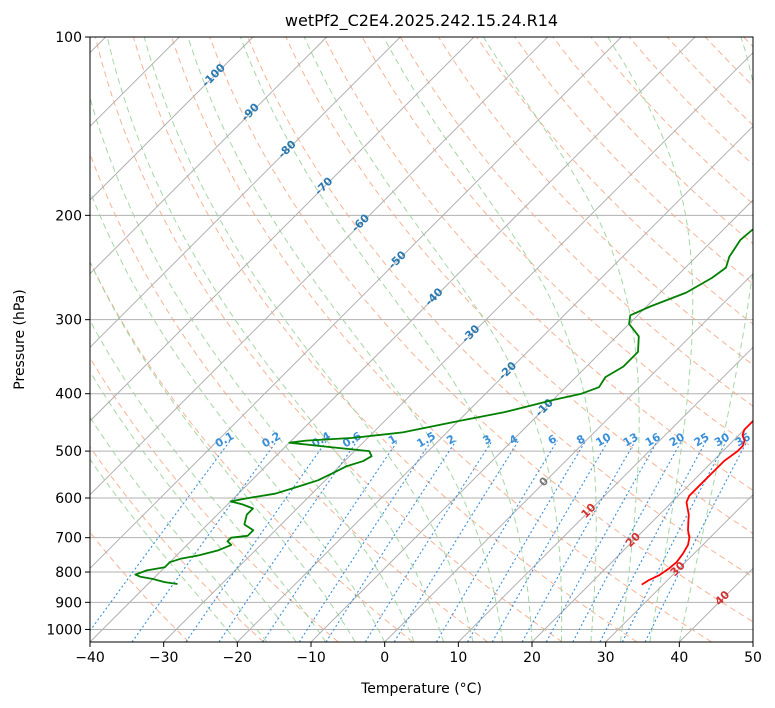 This screenshot has height=708, width=775. What do you see at coordinates (68, 216) in the screenshot?
I see `y-tick-label: 200` at bounding box center [68, 216].